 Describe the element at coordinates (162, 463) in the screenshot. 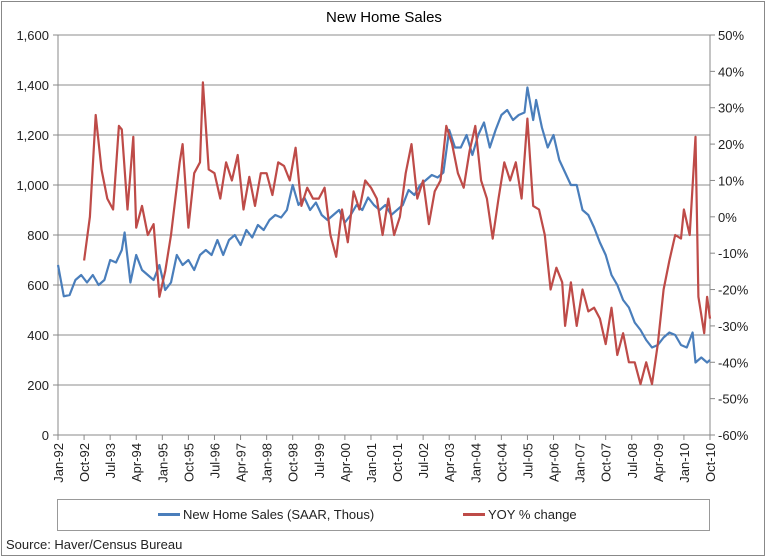

I see `x-tick-label: Jan-95` at that location.